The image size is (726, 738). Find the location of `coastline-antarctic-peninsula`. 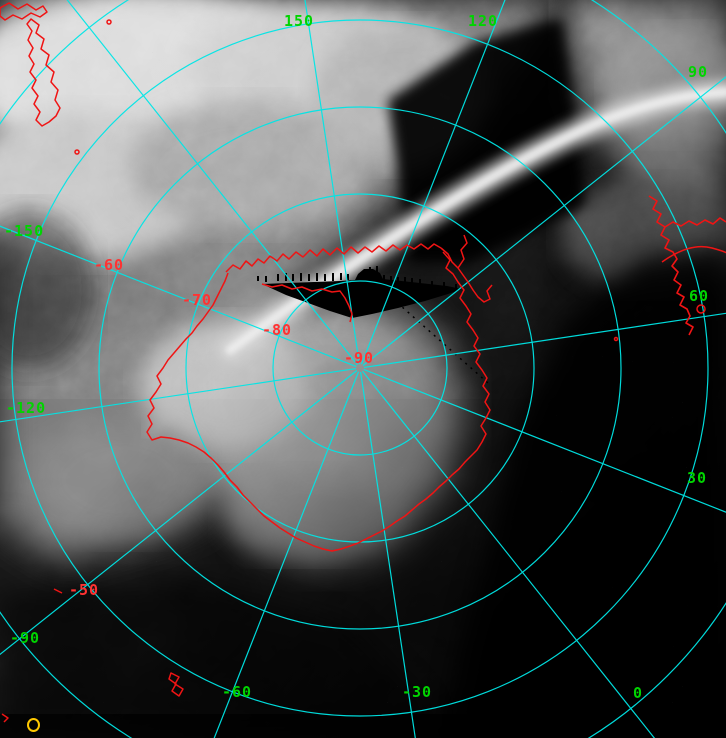

coastline-antarctic-peninsula is located at coordinates (466, 268).